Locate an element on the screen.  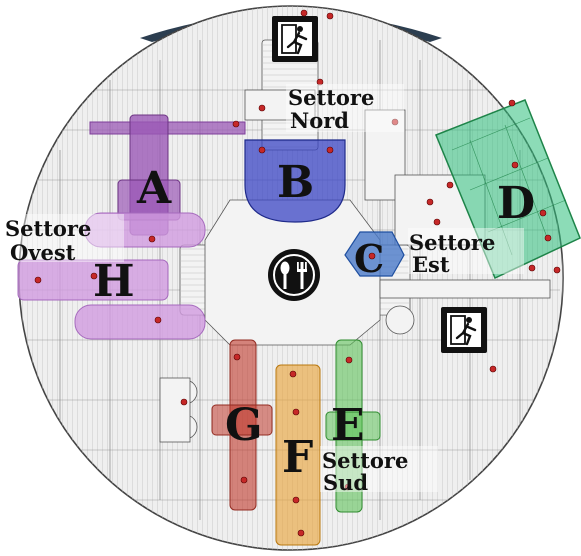
zone-h-label: H is located at coordinates (114, 281).